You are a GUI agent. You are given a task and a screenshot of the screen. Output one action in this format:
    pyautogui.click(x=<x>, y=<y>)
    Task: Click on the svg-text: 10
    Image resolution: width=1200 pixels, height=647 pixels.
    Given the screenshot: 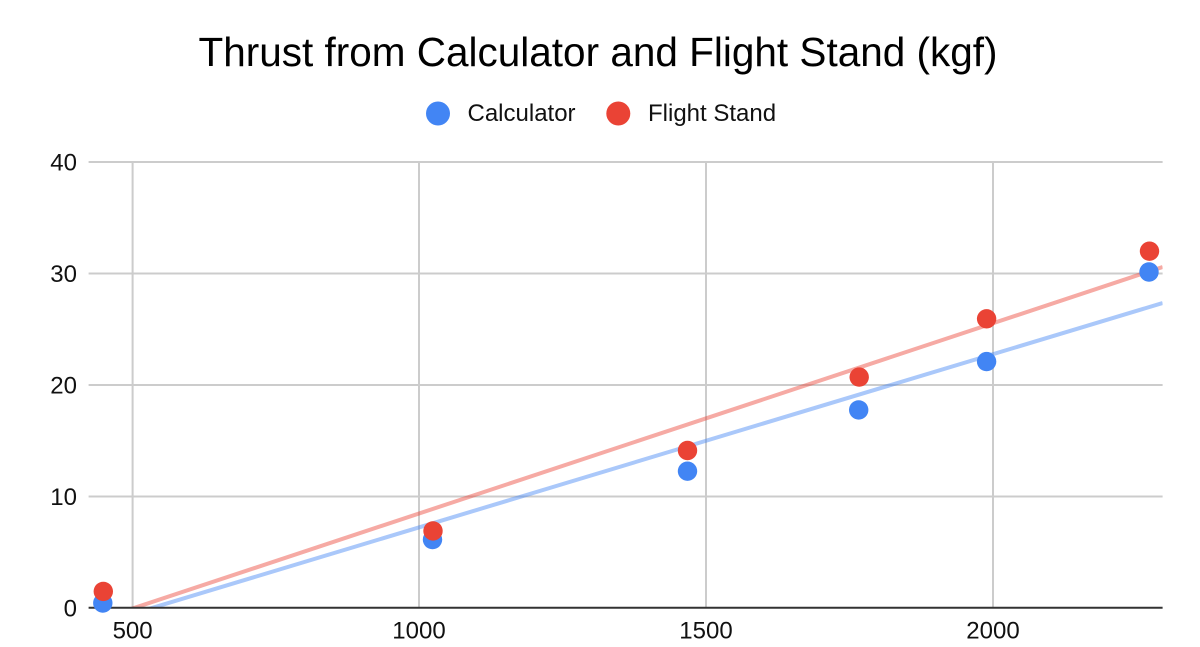 What is the action you would take?
    pyautogui.click(x=63, y=497)
    